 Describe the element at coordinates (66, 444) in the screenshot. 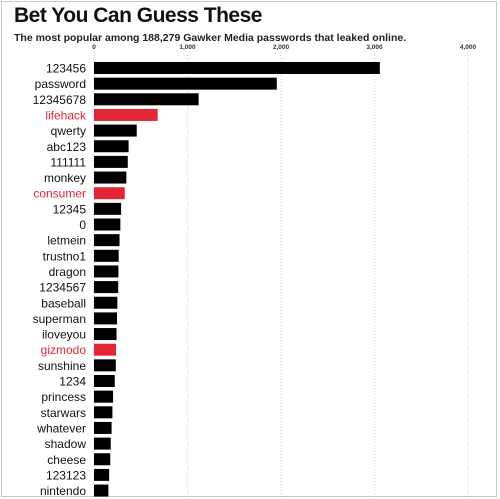

I see `category-label: shadow` at that location.